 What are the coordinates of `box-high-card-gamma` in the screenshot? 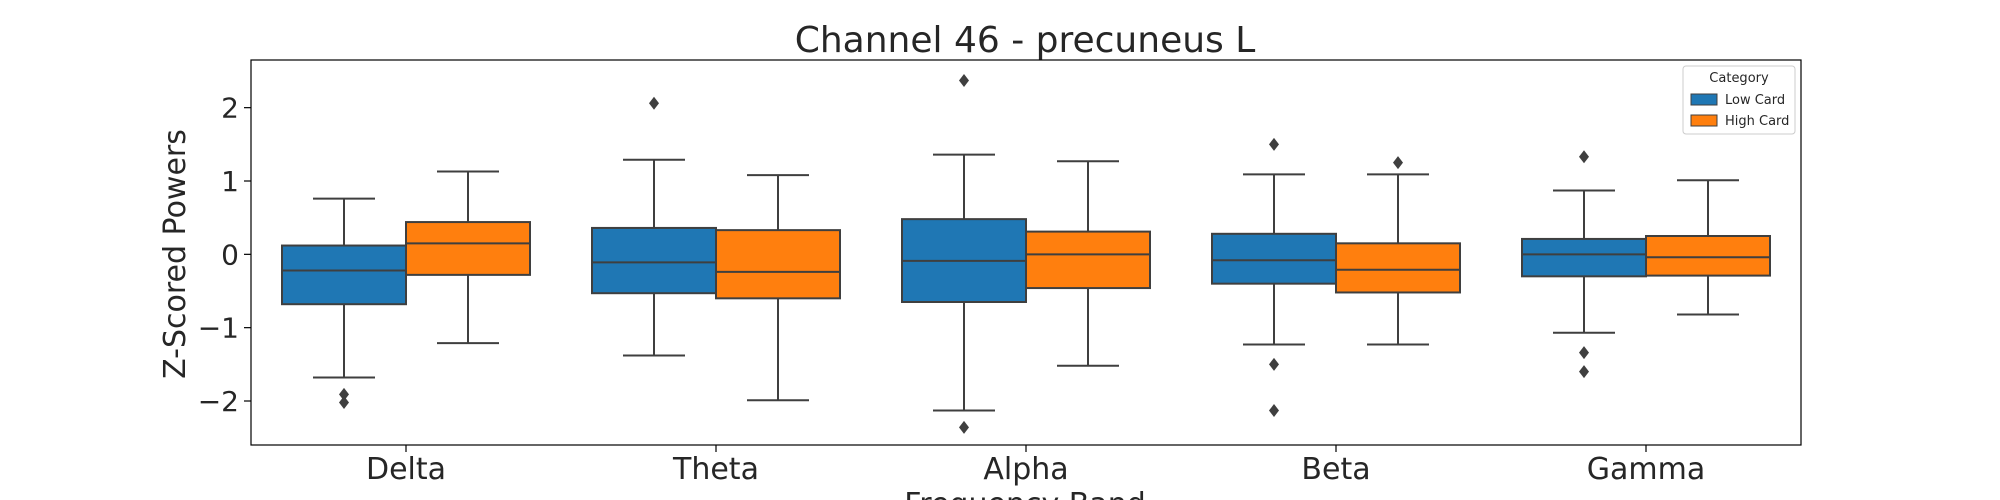 It's located at (1708, 247).